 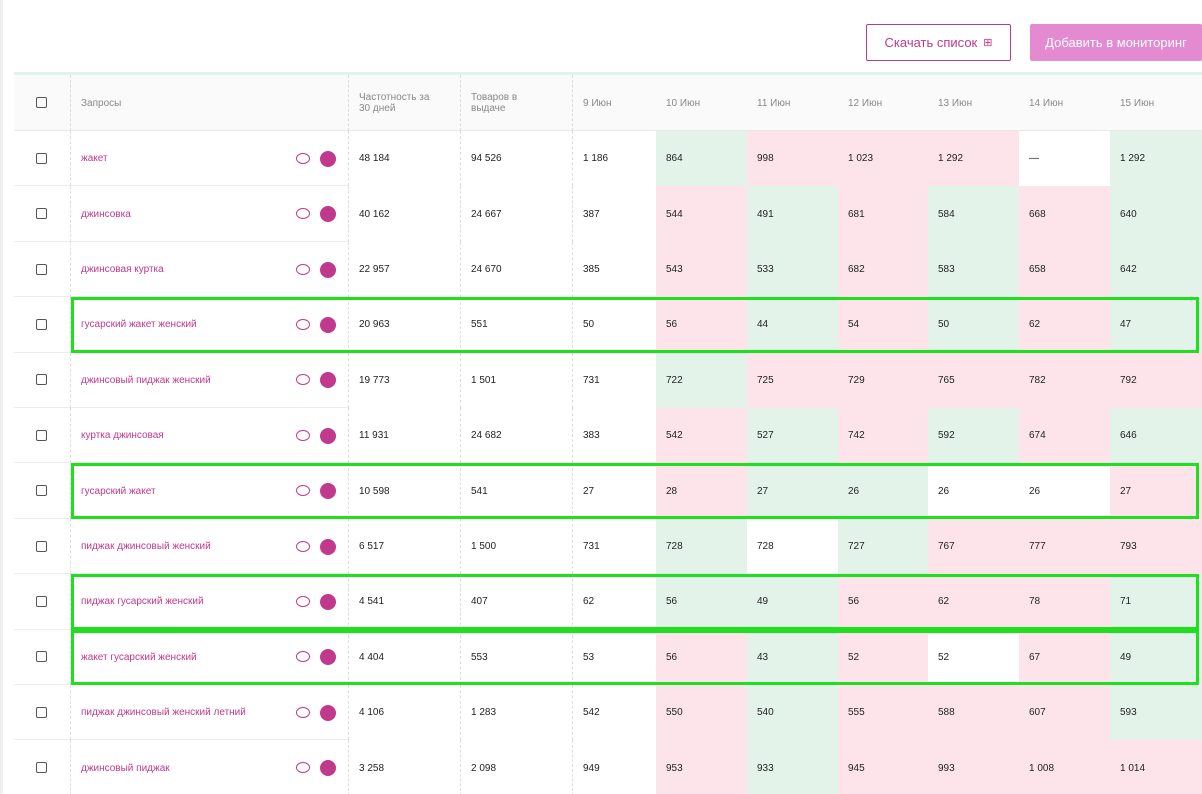 What do you see at coordinates (1156, 546) in the screenshot?
I see `table-cell: 793` at bounding box center [1156, 546].